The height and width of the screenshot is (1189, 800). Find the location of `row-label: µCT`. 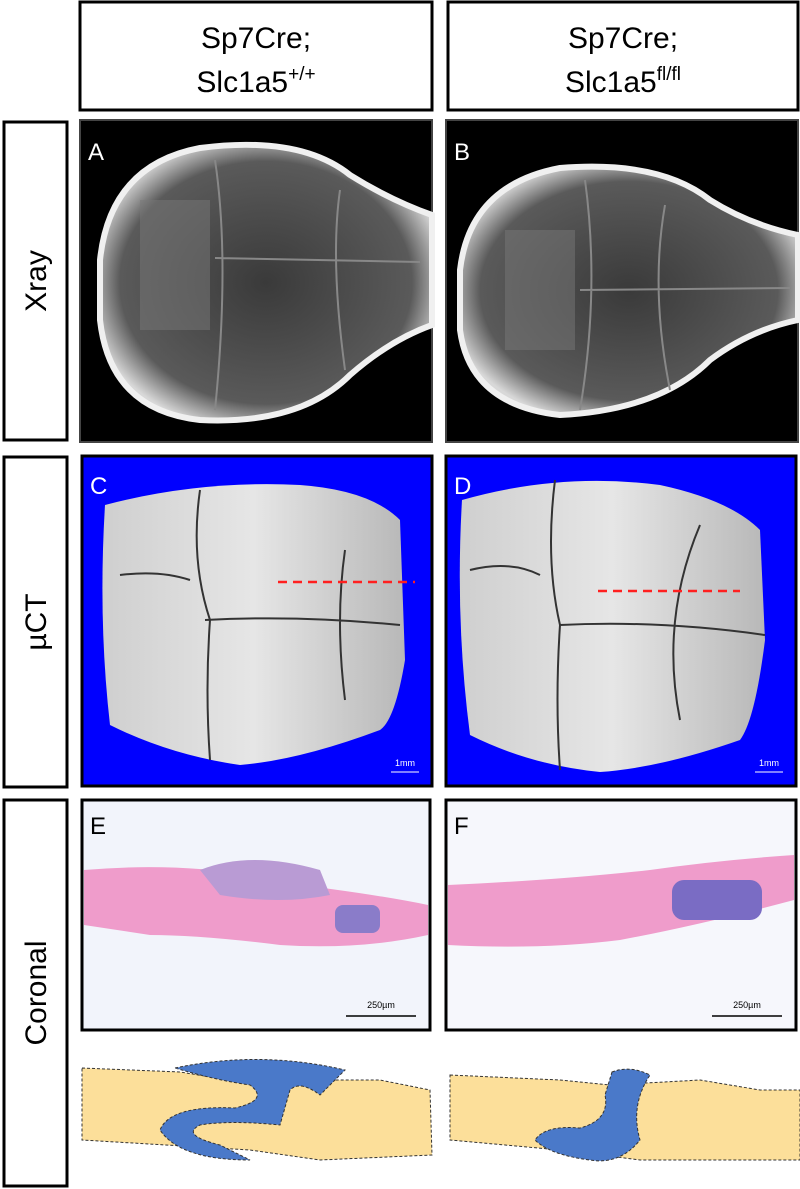

row-label: µCT is located at coordinates (36, 621).